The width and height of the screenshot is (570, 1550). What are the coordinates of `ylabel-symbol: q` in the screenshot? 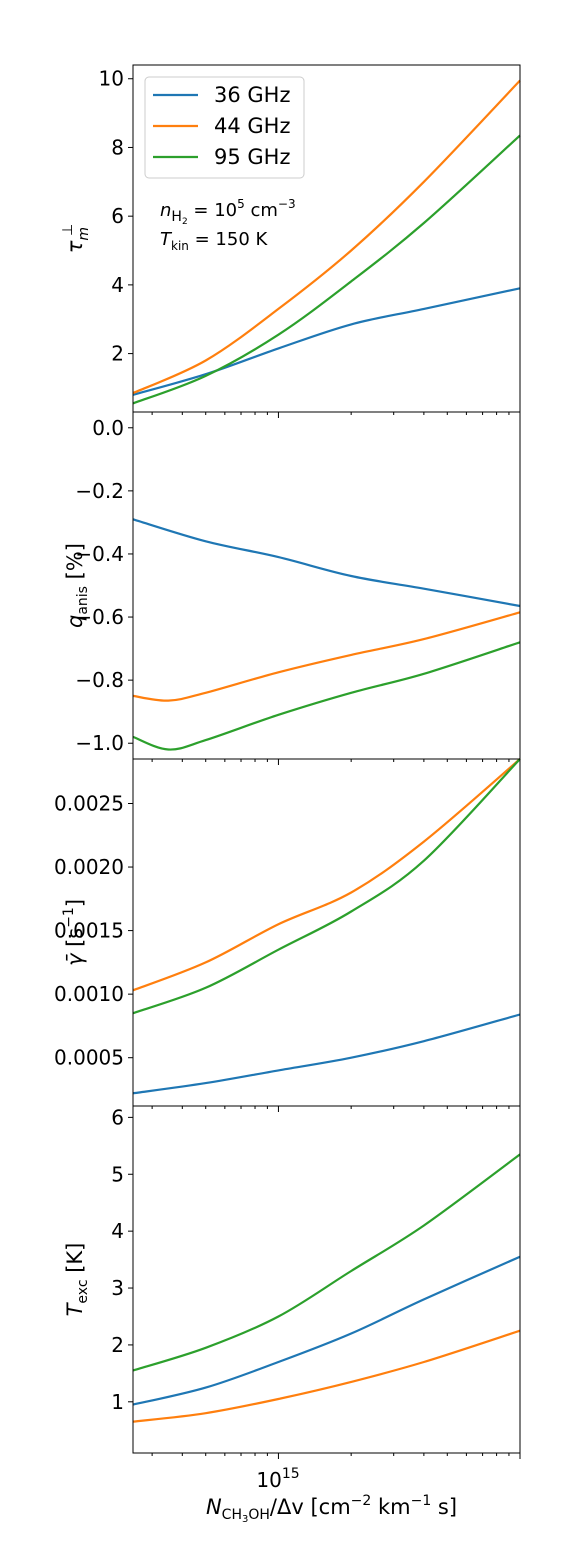 It's located at (75, 621).